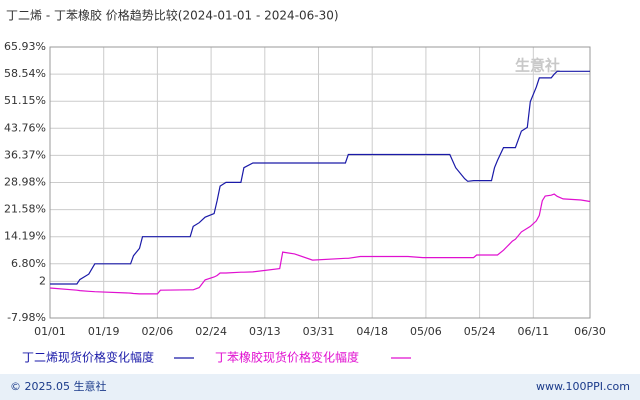  What do you see at coordinates (480, 331) in the screenshot?
I see `x-tick-label: 05/24` at bounding box center [480, 331].